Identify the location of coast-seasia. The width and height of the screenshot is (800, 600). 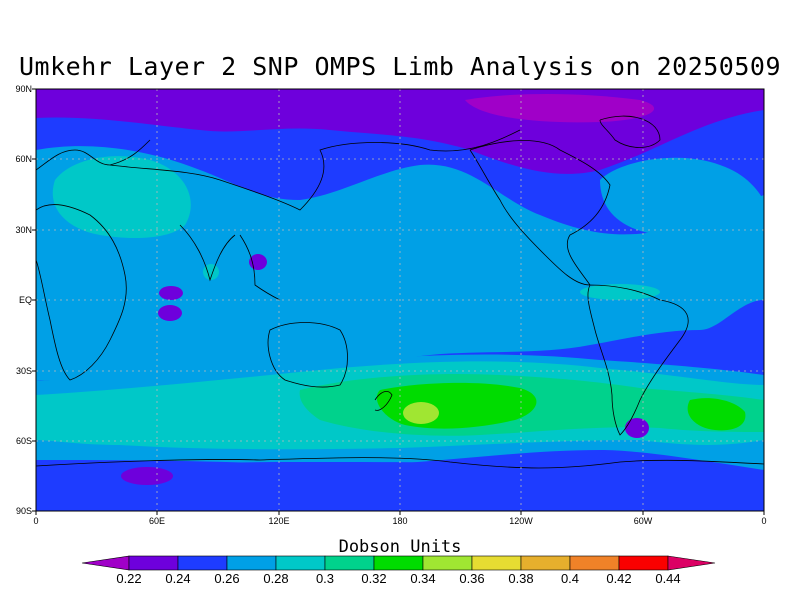
(260, 267).